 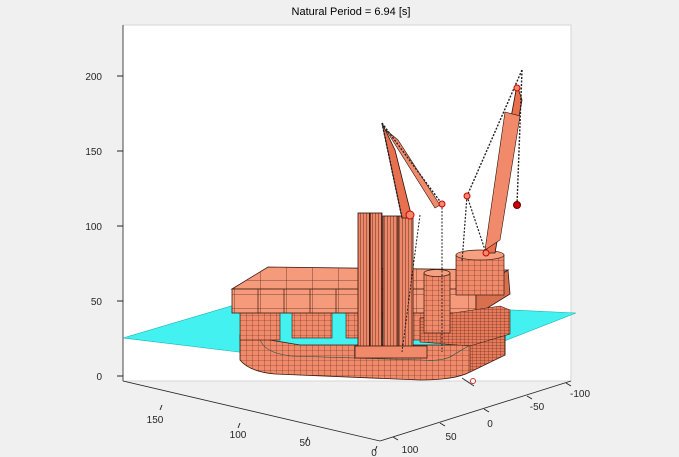 What do you see at coordinates (238, 435) in the screenshot?
I see `x-tick-label: 100` at bounding box center [238, 435].